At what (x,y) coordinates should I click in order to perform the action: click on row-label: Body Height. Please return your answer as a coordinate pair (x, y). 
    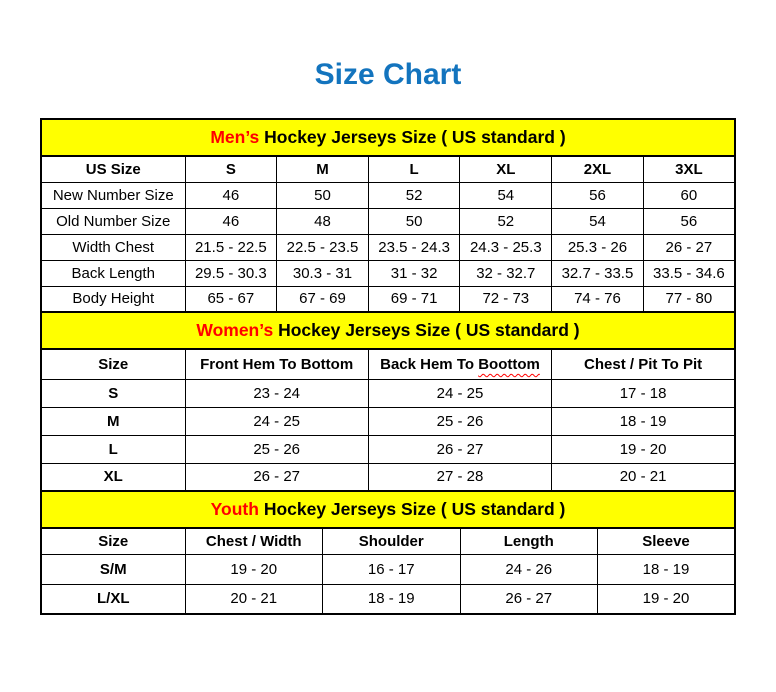
    Looking at the image, I should click on (113, 299).